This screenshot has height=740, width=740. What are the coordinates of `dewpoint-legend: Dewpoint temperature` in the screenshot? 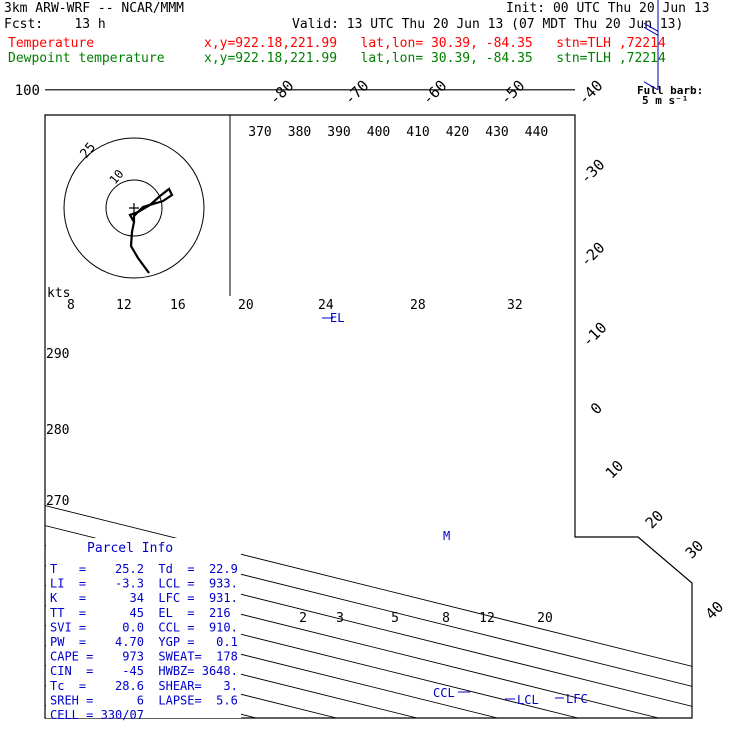 It's located at (86, 58).